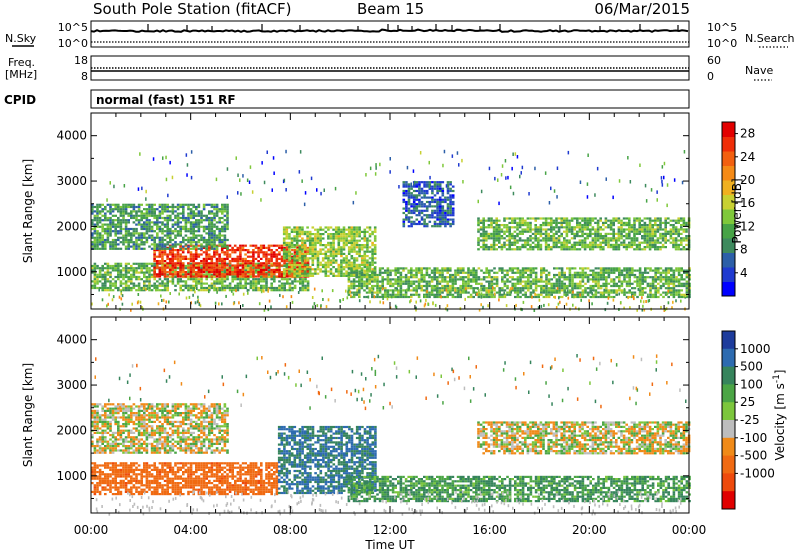 The image size is (800, 554). What do you see at coordinates (21, 38) in the screenshot?
I see `nsky-label: N.Sky` at bounding box center [21, 38].